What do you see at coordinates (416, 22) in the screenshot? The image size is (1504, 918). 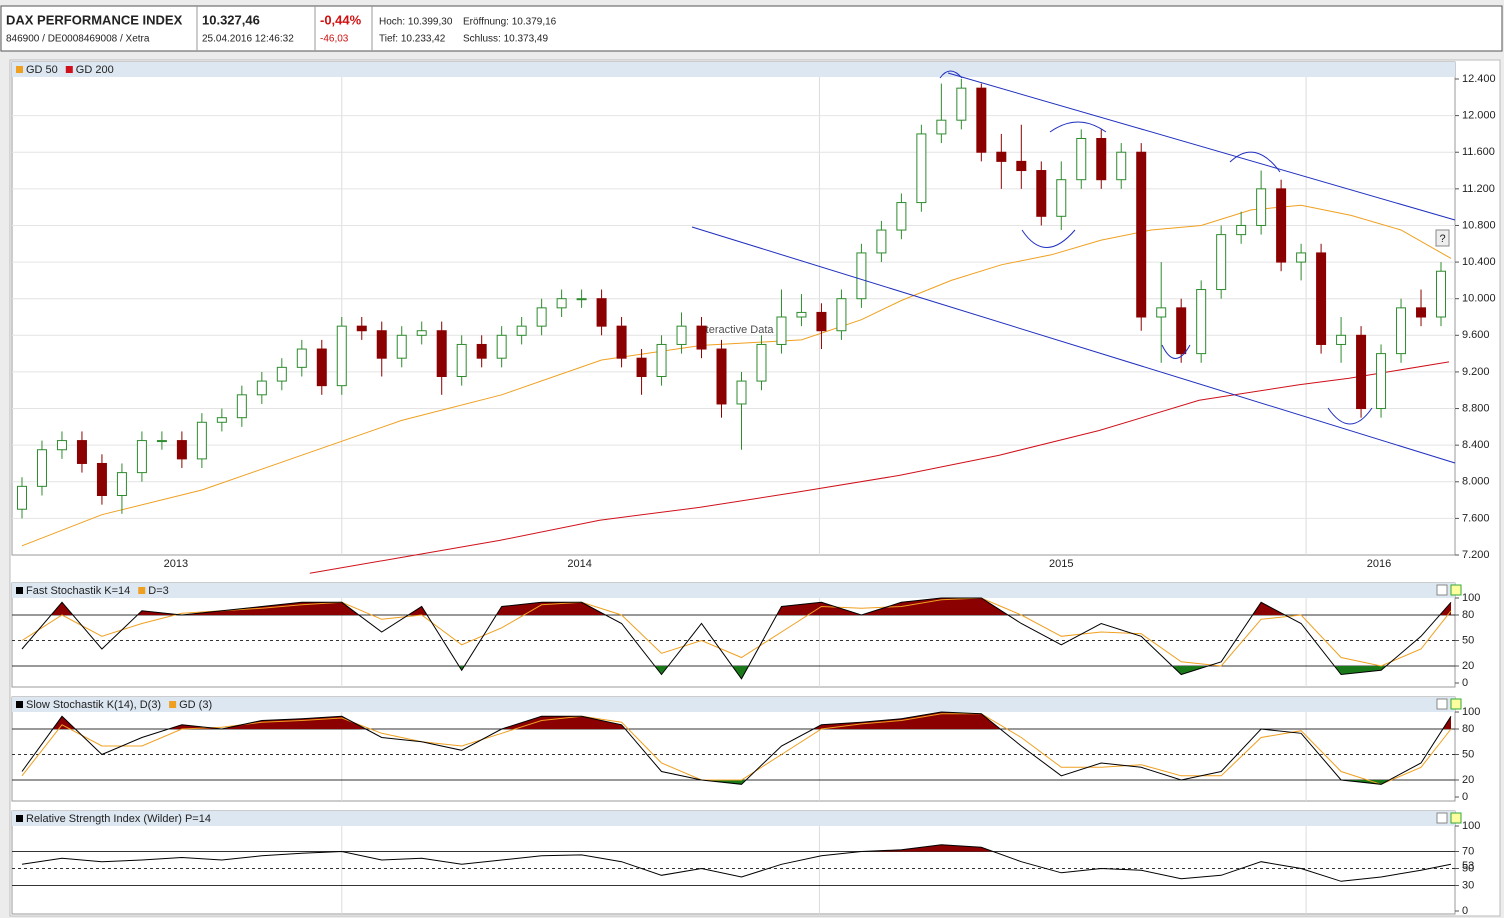 I see `day-high: Hoch: 10.399,30` at bounding box center [416, 22].